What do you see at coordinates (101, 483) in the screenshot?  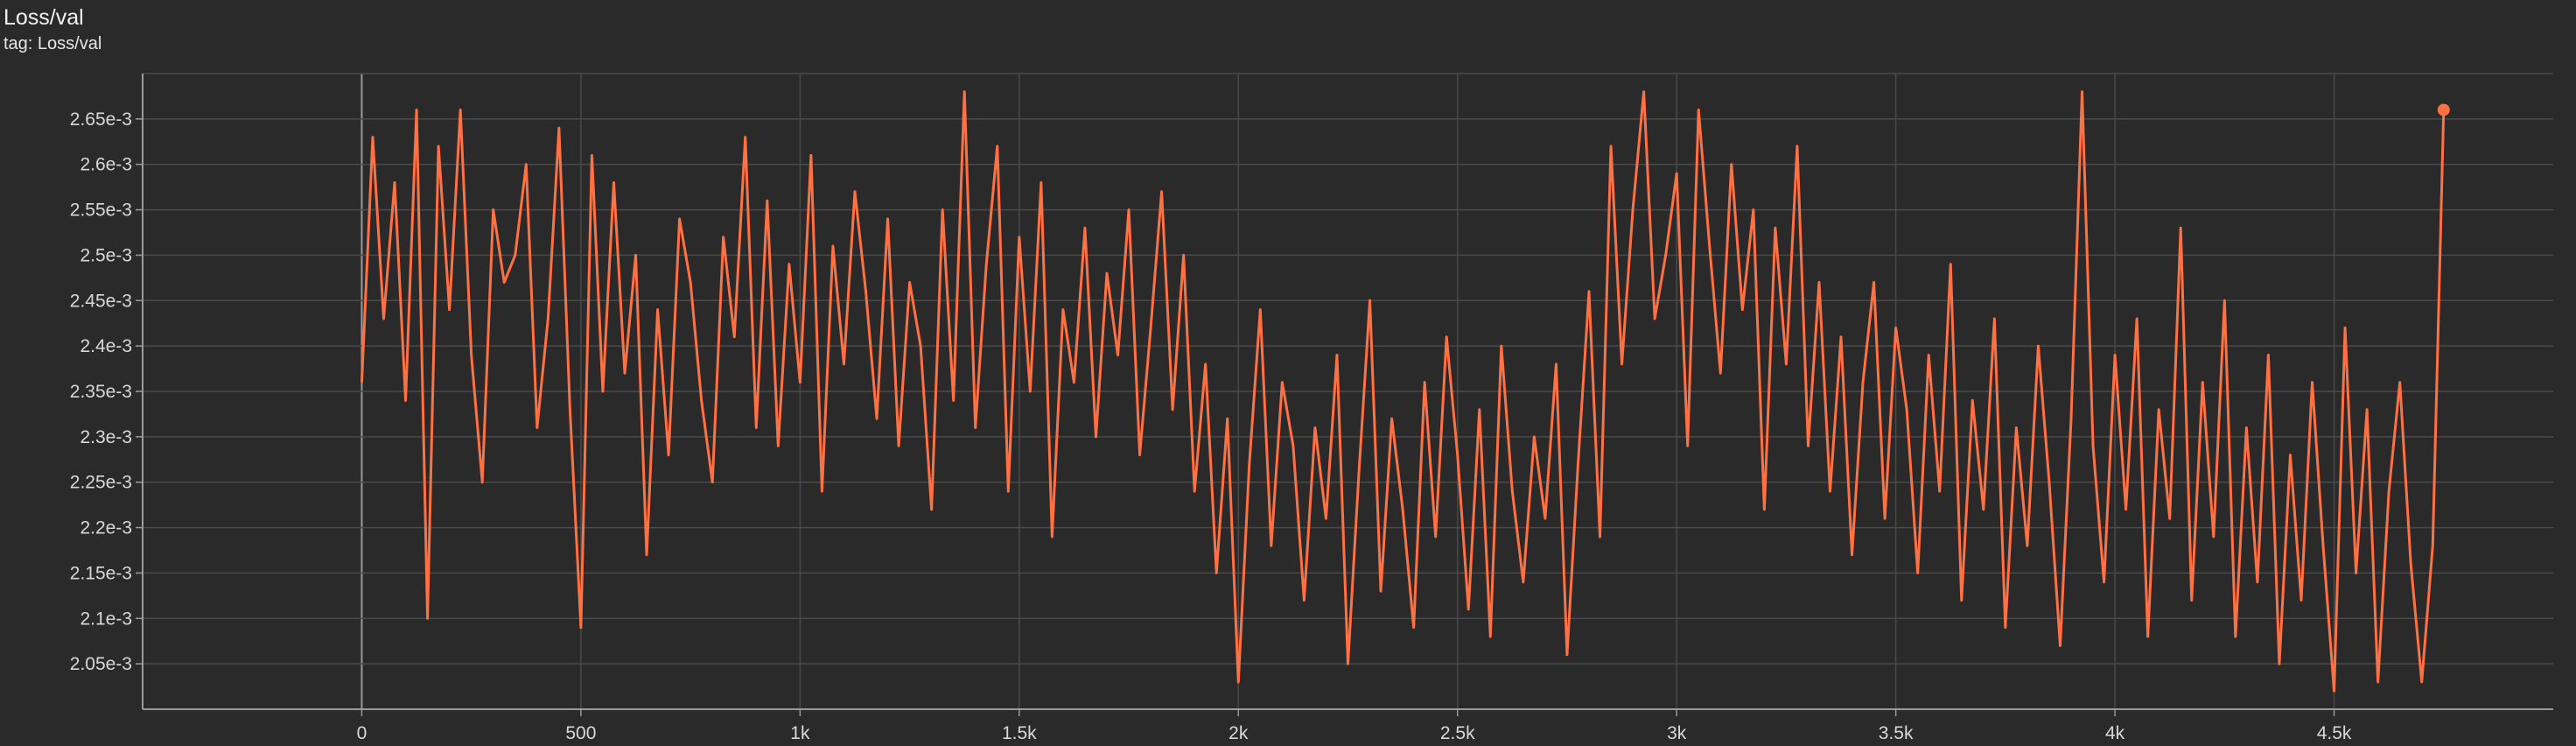 I see `y-tick-label: 2.25e-3` at bounding box center [101, 483].